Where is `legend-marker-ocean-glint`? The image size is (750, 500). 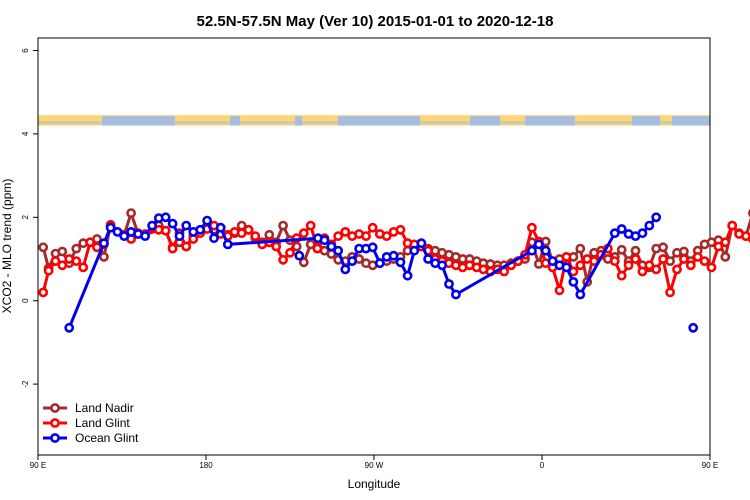 legend-marker-ocean-glint is located at coordinates (55, 438).